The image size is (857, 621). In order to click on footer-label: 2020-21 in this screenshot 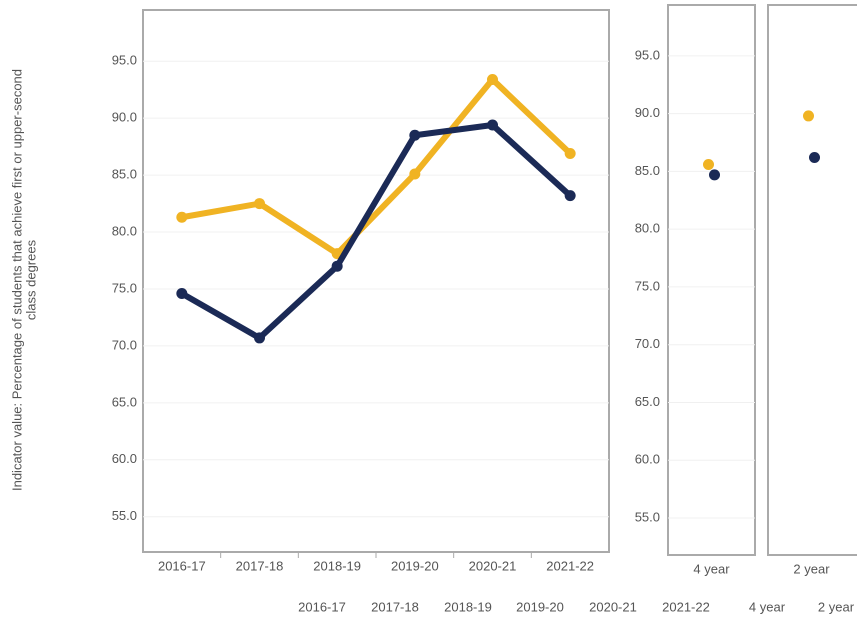, I will do `click(613, 606)`.